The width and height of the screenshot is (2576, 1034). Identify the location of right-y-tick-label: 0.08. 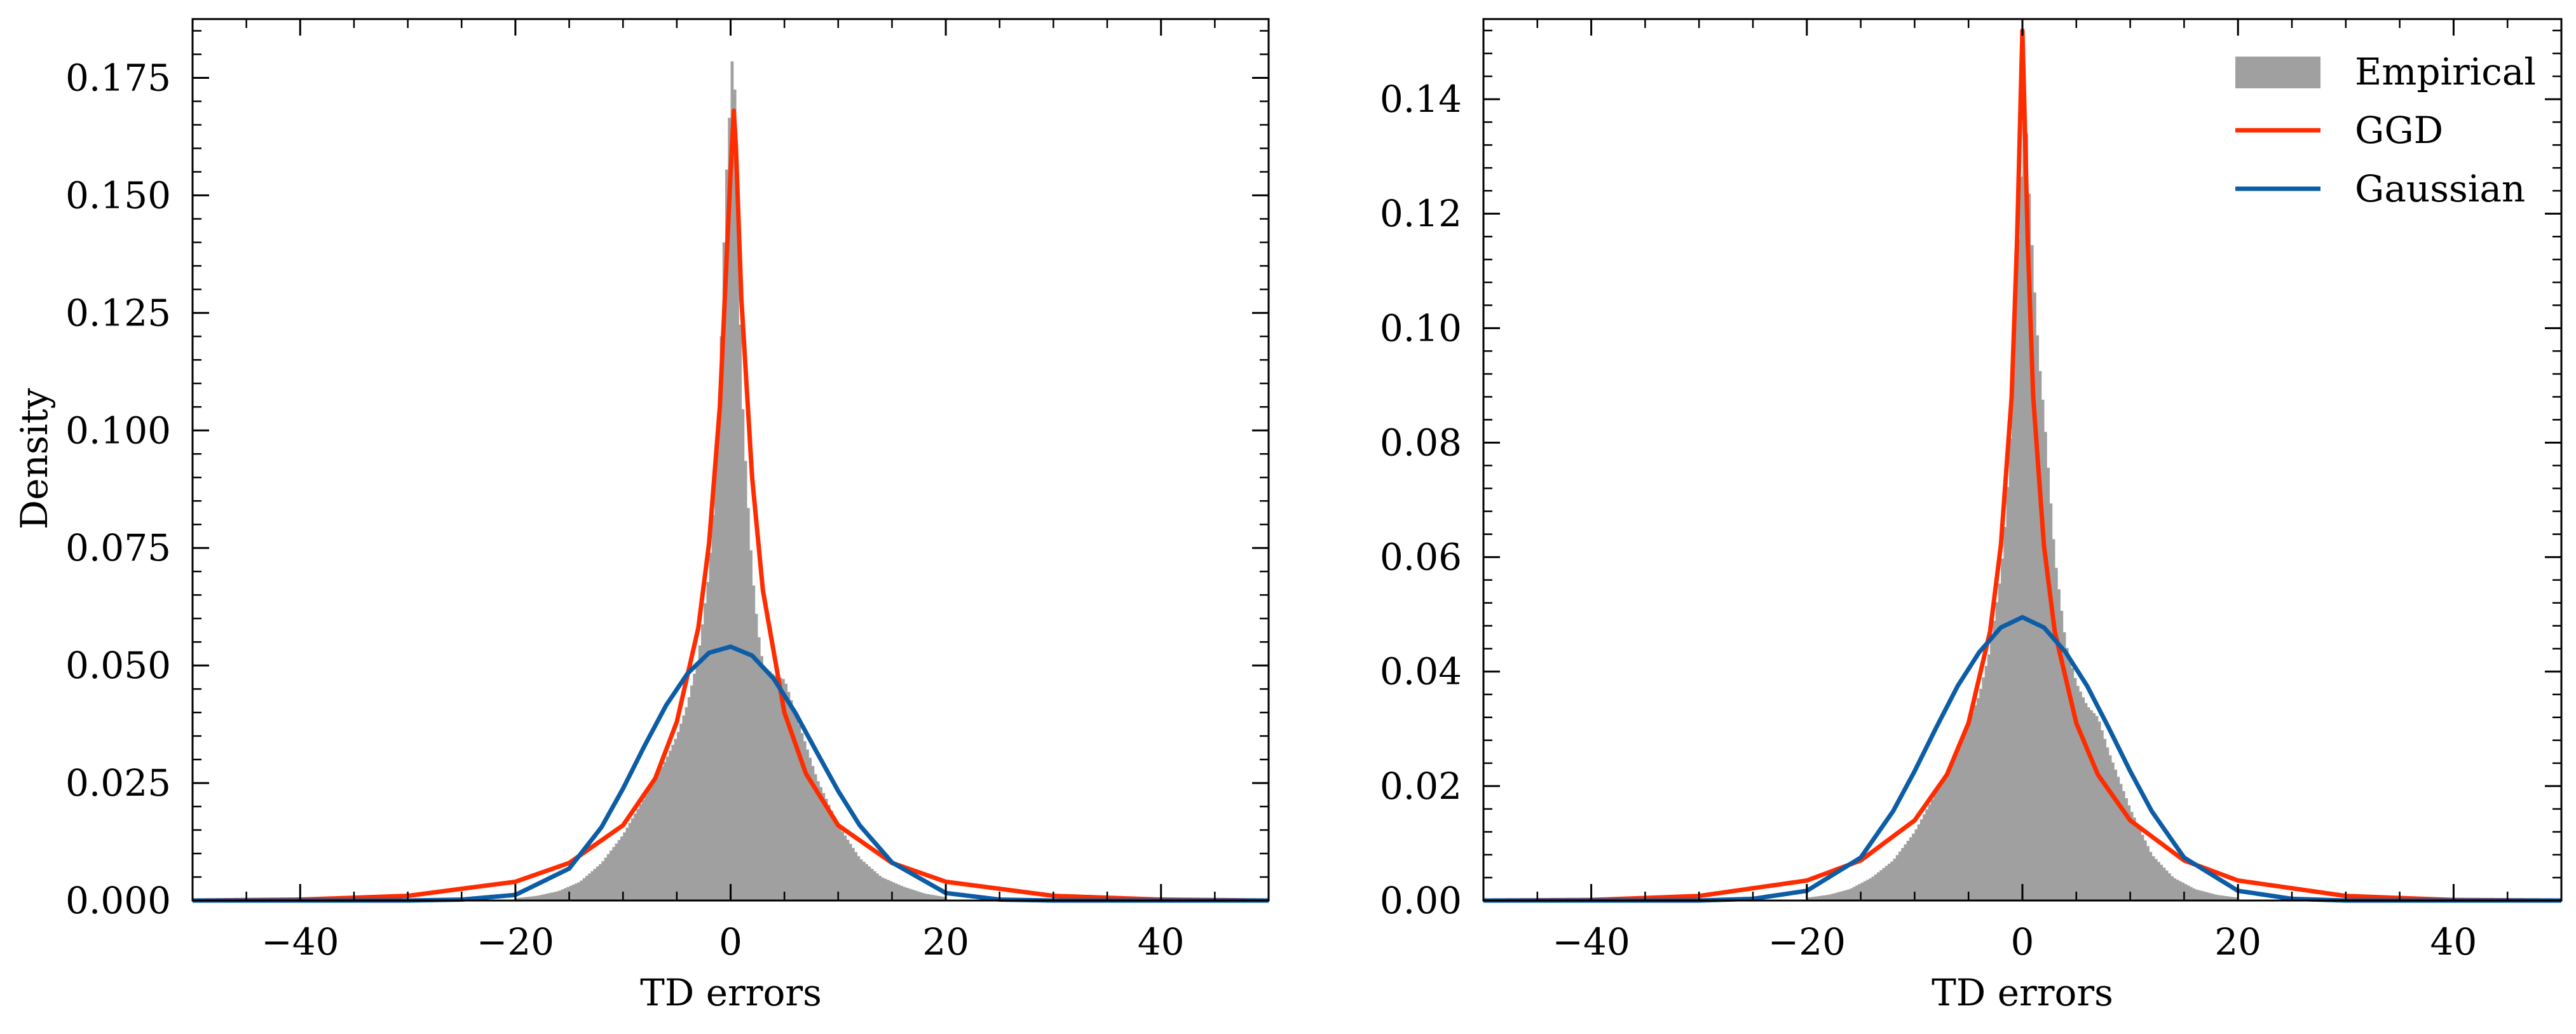
(1421, 443).